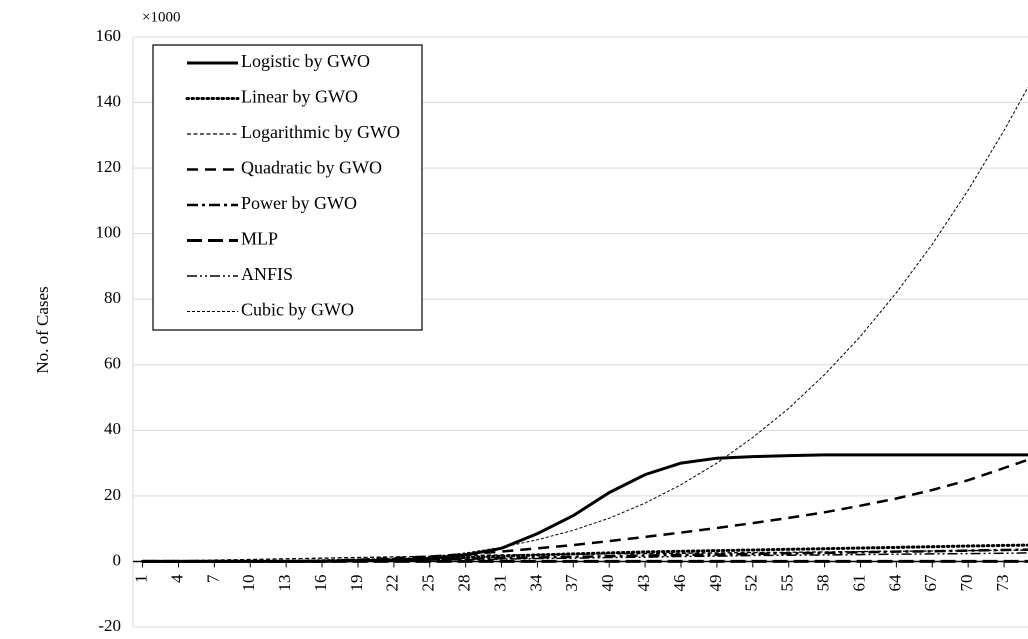  What do you see at coordinates (284, 582) in the screenshot?
I see `x-tick-label: 13` at bounding box center [284, 582].